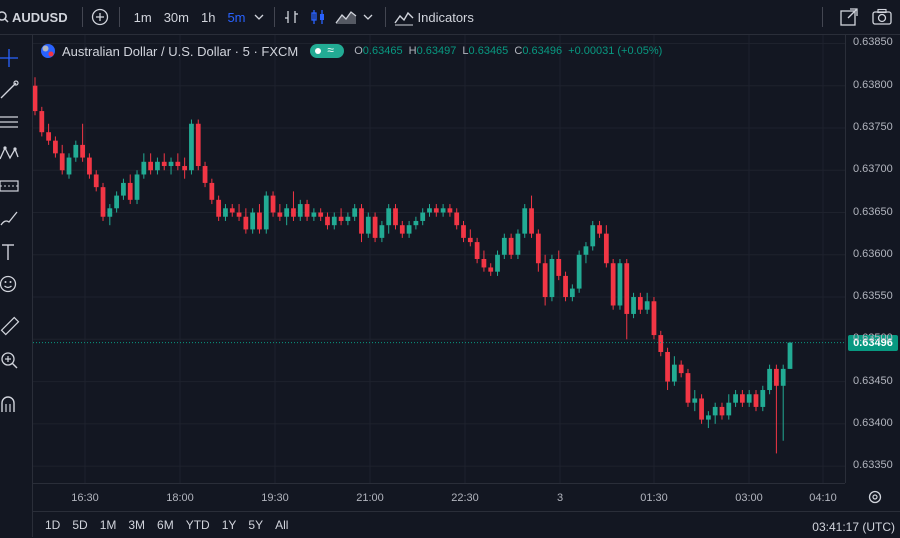 The image size is (900, 538). What do you see at coordinates (345, 17) in the screenshot?
I see `area-chart-icon` at bounding box center [345, 17].